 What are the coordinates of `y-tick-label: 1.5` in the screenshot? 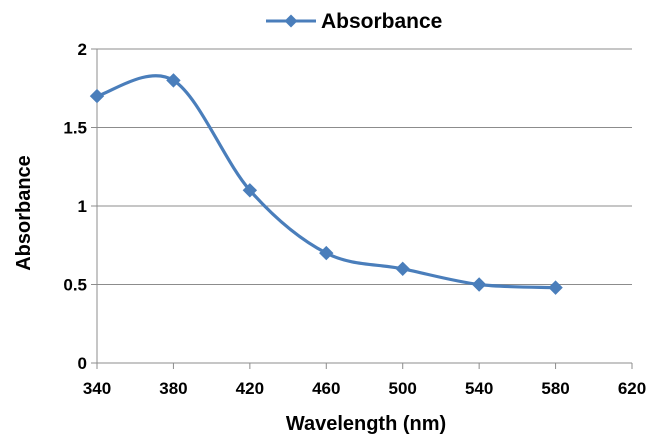 It's located at (75, 128).